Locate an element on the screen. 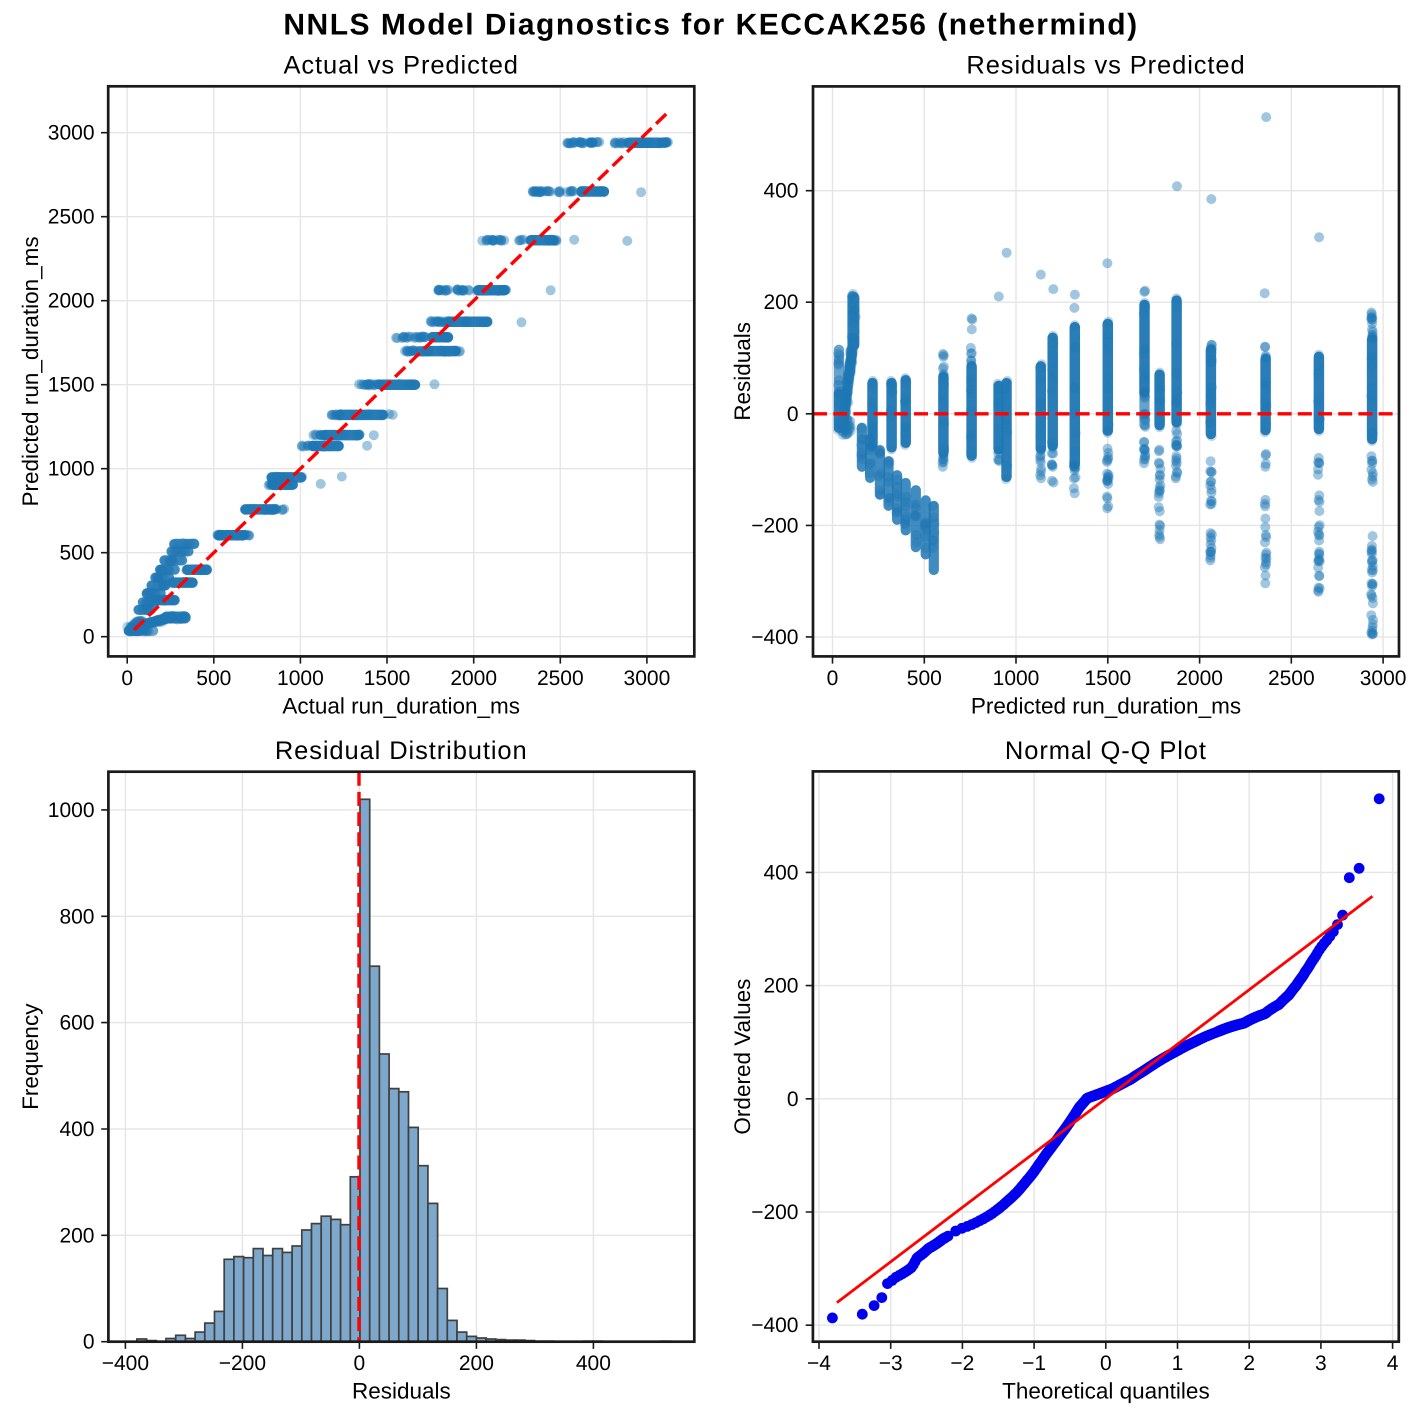 Image resolution: width=1422 pixels, height=1416 pixels. svg-text: 800 is located at coordinates (76, 916).